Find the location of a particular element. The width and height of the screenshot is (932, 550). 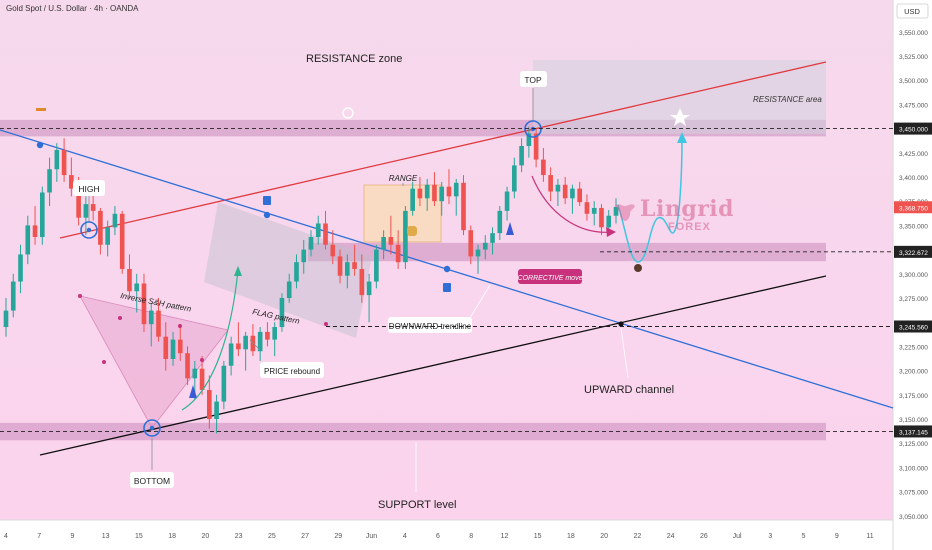

price-tick-label: 3,475.000 is located at coordinates (913, 105).